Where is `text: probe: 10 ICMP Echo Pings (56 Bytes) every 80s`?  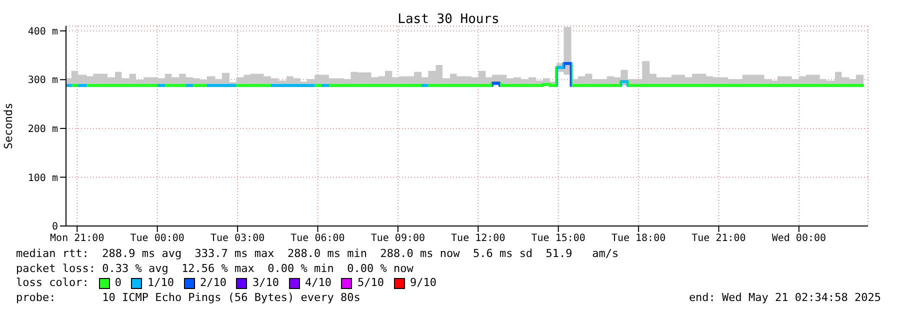
text: probe: 10 ICMP Echo Pings (56 Bytes) every 80s is located at coordinates (188, 297).